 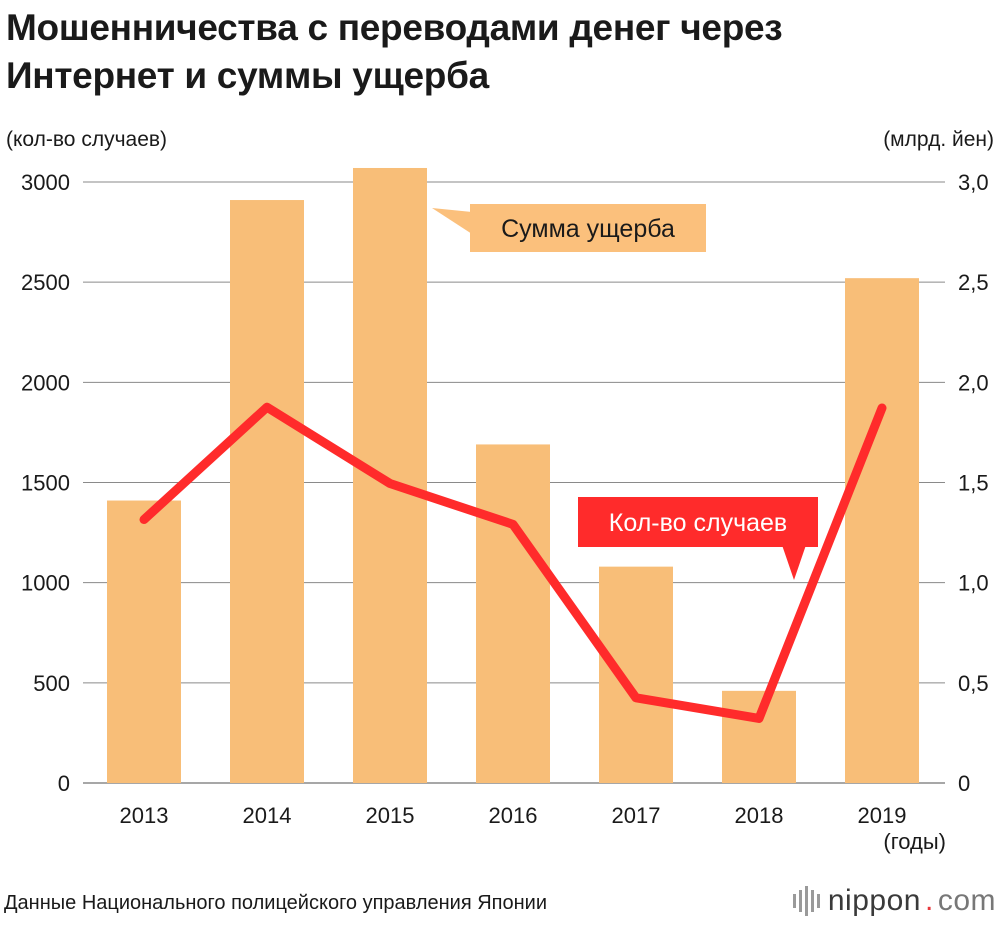 I want to click on x-tick-label: 2018, so click(x=759, y=815).